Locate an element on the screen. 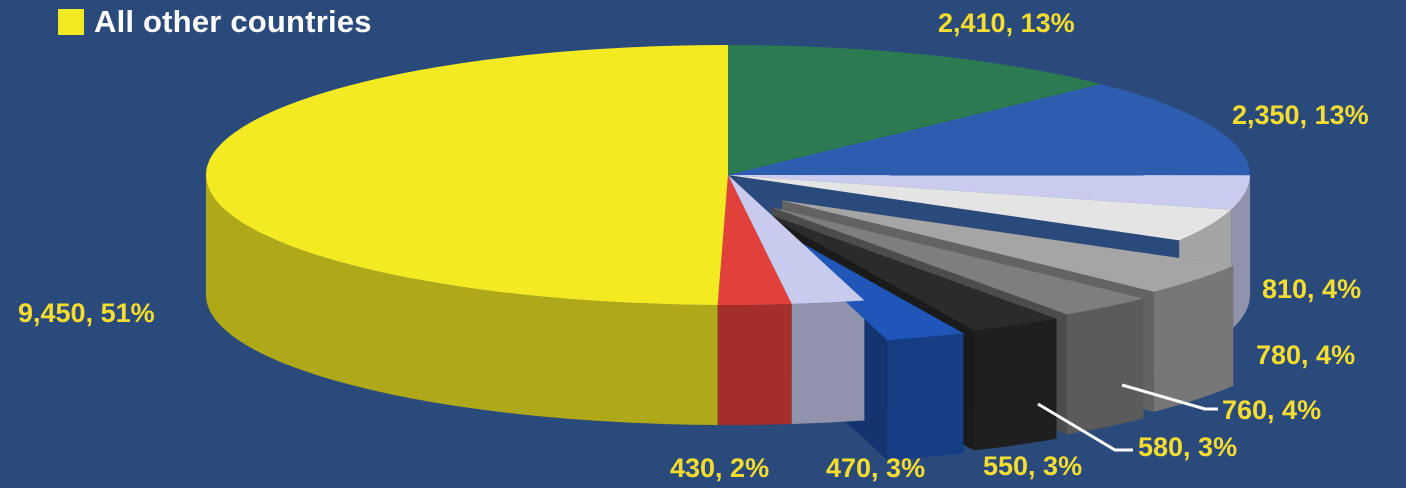  data-label-slice-3: 810, 4% is located at coordinates (1312, 289).